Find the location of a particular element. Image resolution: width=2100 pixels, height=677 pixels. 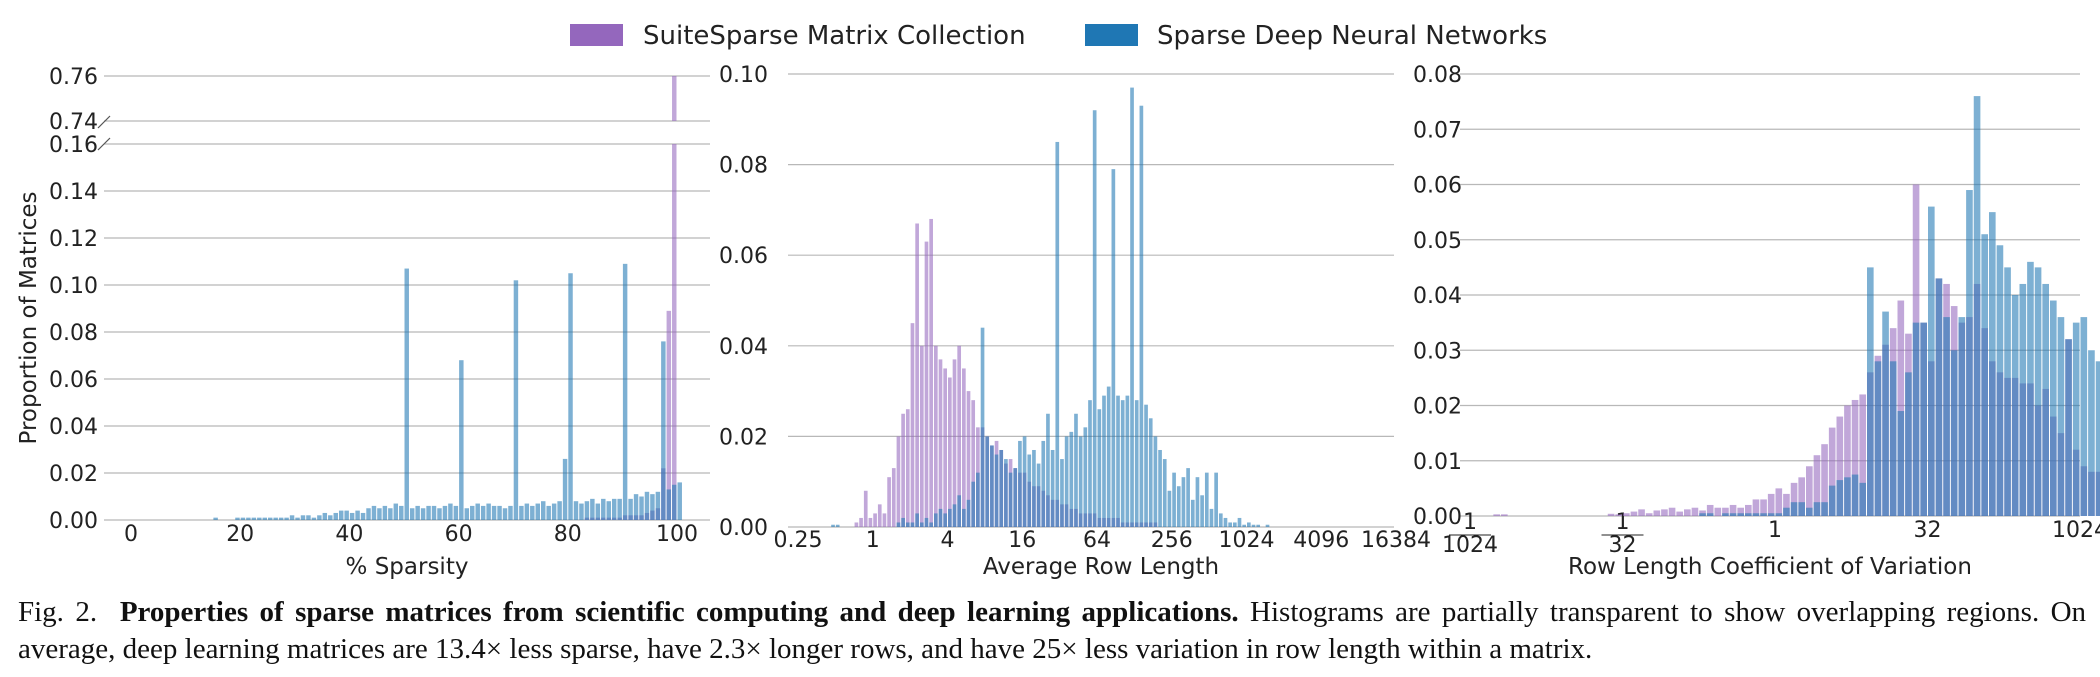

x-tick-label: 1024 is located at coordinates (1247, 540).